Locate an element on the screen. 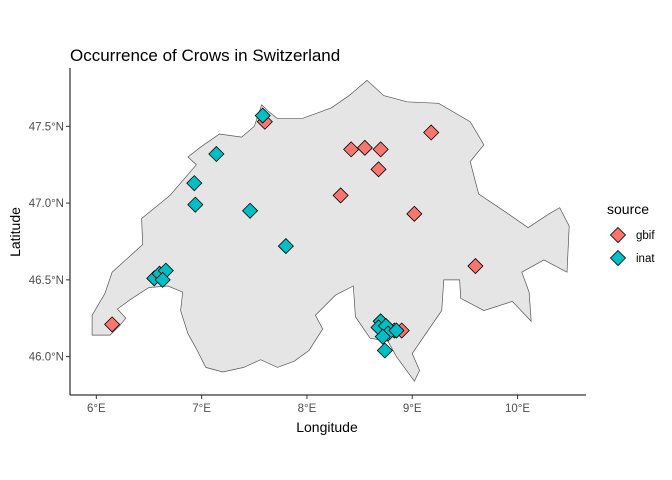  legend-label-gbif: gbif is located at coordinates (645, 236).